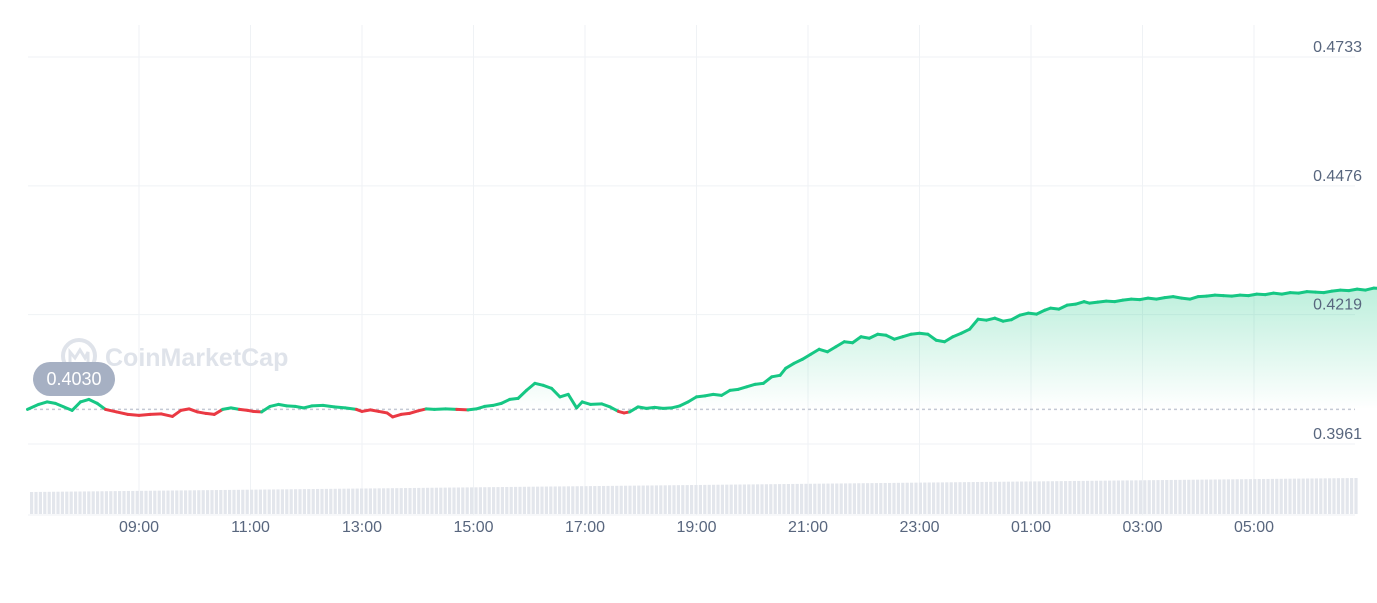  What do you see at coordinates (694, 496) in the screenshot?
I see `volume-bars` at bounding box center [694, 496].